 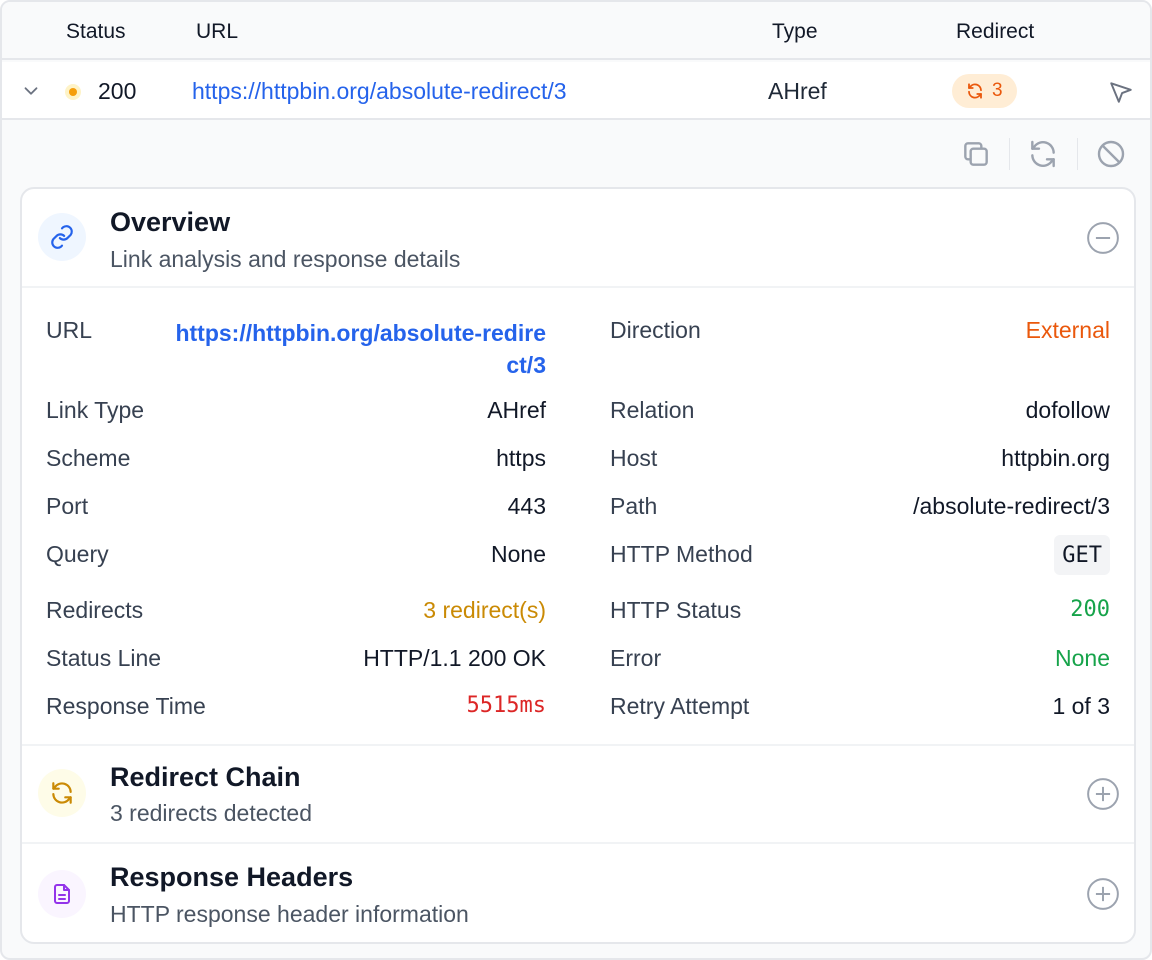 I want to click on url-value: https://httpbin.org/absolute-redire ct/3, so click(x=360, y=349).